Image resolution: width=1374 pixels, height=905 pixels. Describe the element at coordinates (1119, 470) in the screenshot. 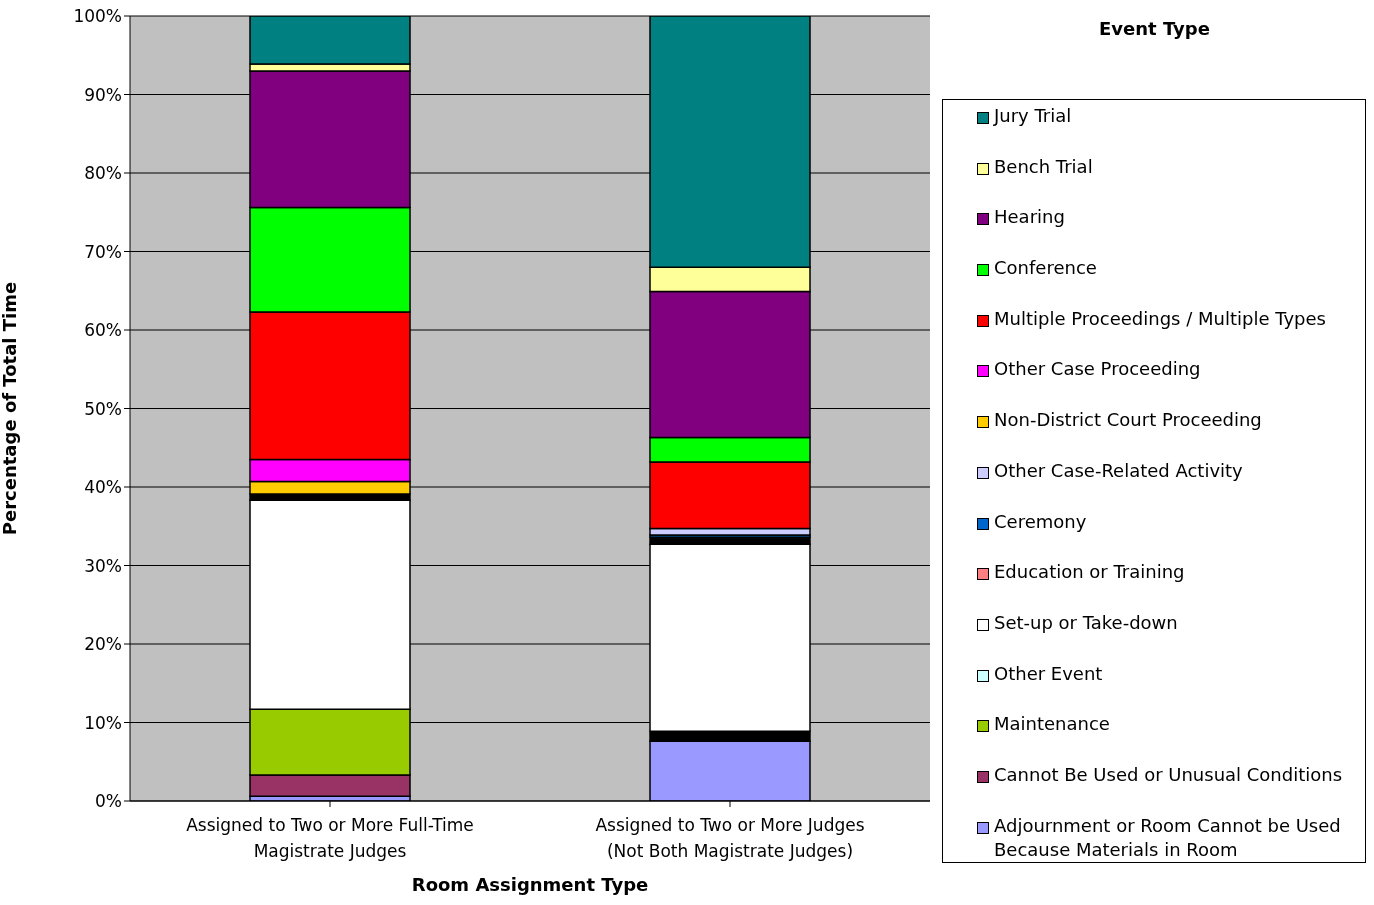

I see `legend-label: Other Case-Related Activity` at that location.